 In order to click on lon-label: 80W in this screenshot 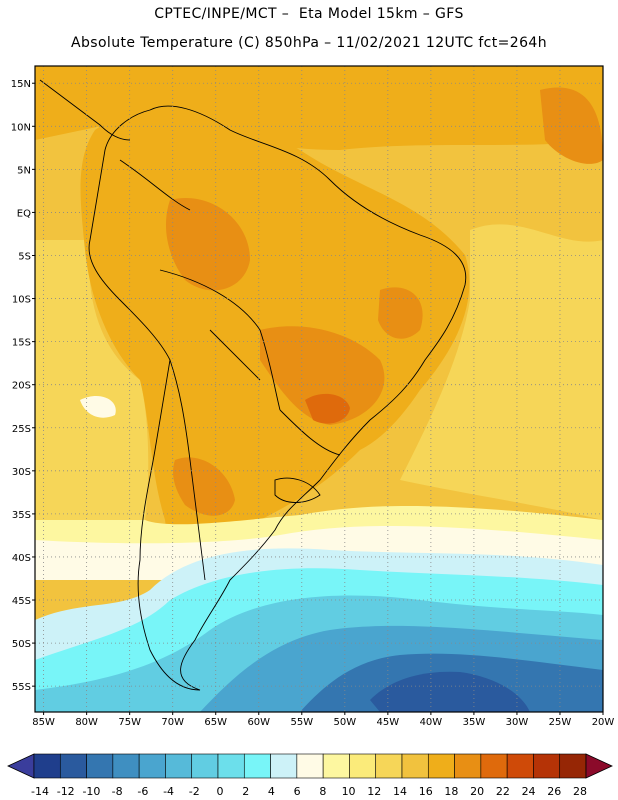, I will do `click(86, 722)`.